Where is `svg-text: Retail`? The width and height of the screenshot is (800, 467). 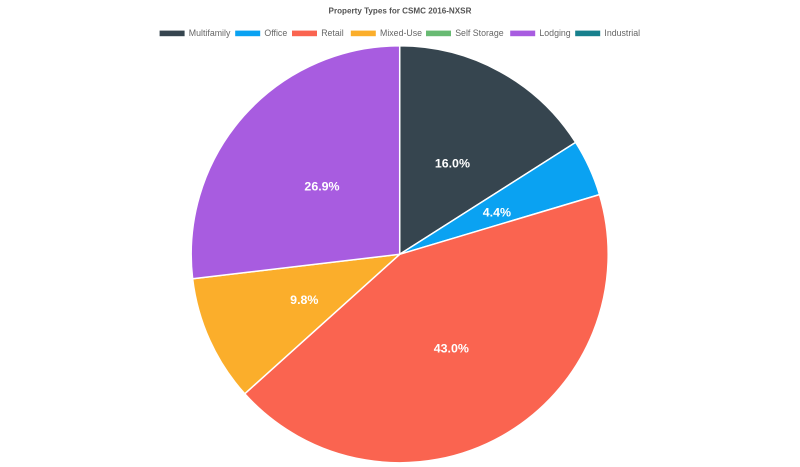 svg-text: Retail is located at coordinates (332, 33).